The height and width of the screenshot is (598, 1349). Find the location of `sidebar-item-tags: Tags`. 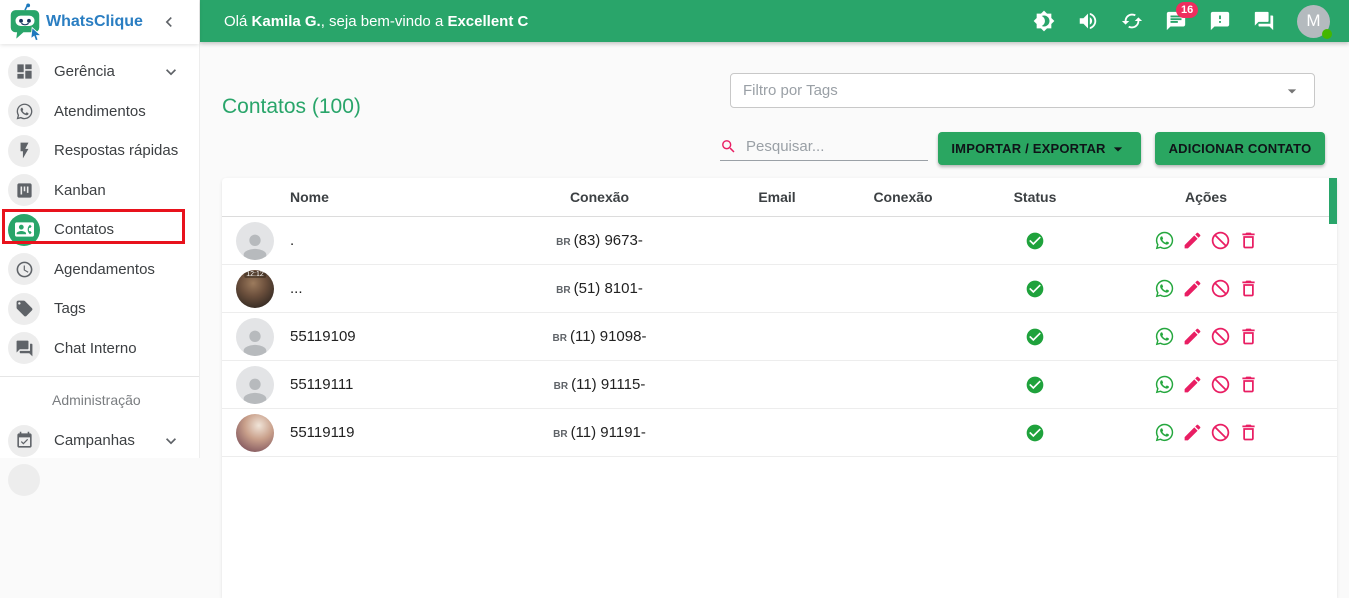

sidebar-item-tags: Tags is located at coordinates (99, 309).